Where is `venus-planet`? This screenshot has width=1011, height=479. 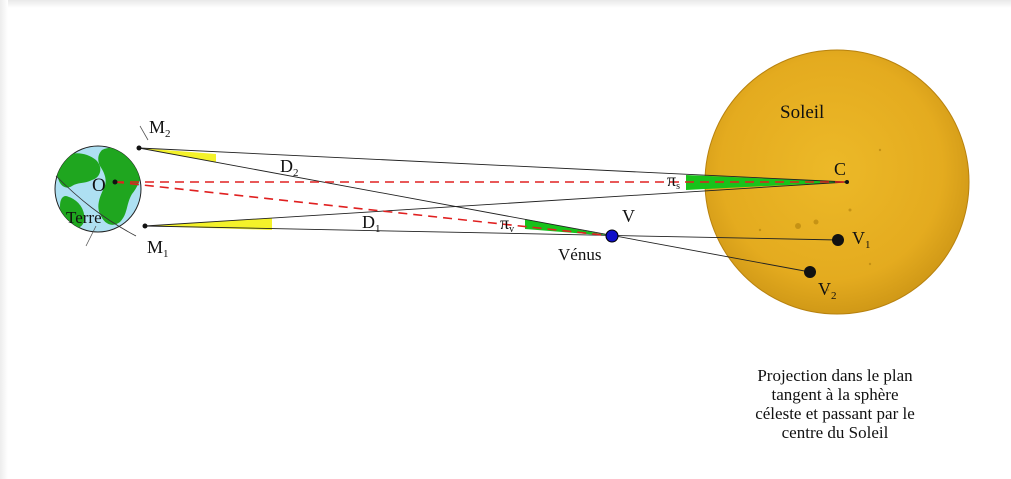 venus-planet is located at coordinates (612, 236).